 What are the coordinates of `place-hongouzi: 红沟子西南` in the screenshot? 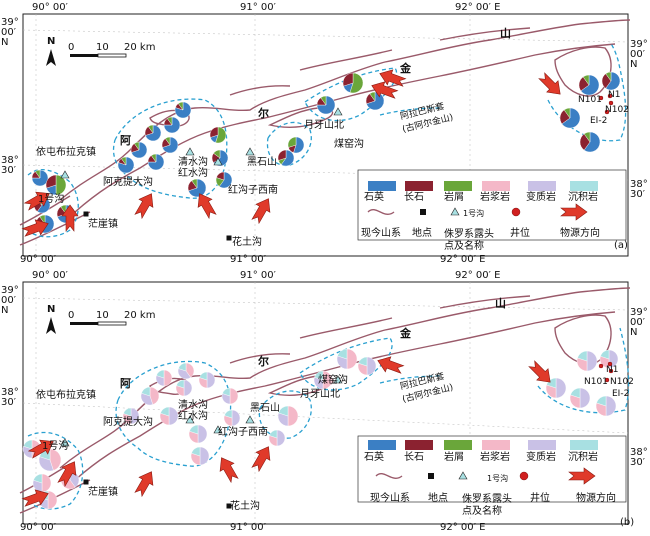 It's located at (253, 190).